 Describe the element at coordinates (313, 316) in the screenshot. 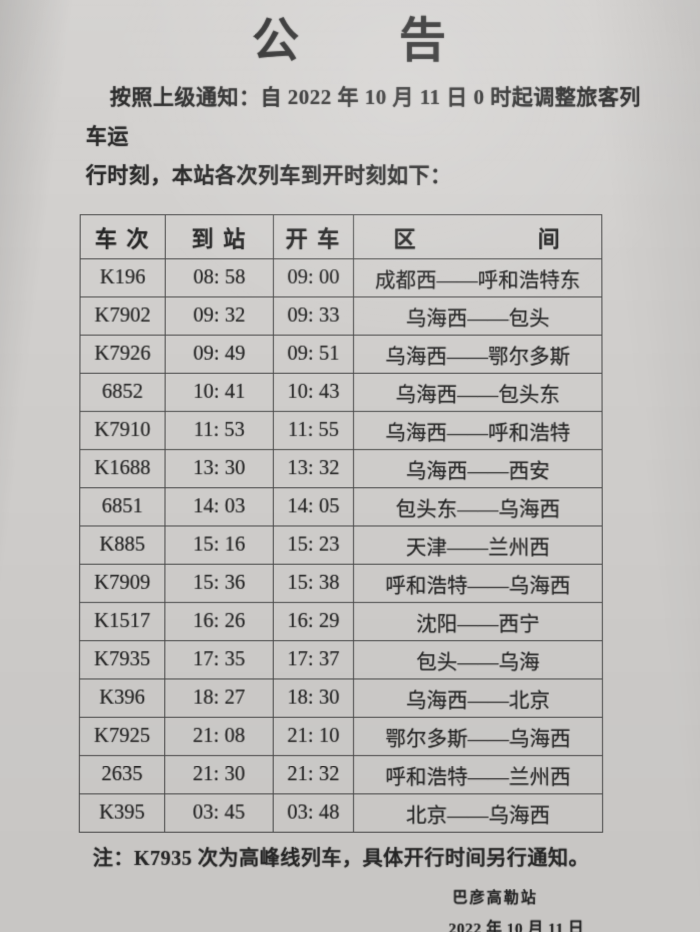

I see `departure-time-cell: 09: 33` at that location.